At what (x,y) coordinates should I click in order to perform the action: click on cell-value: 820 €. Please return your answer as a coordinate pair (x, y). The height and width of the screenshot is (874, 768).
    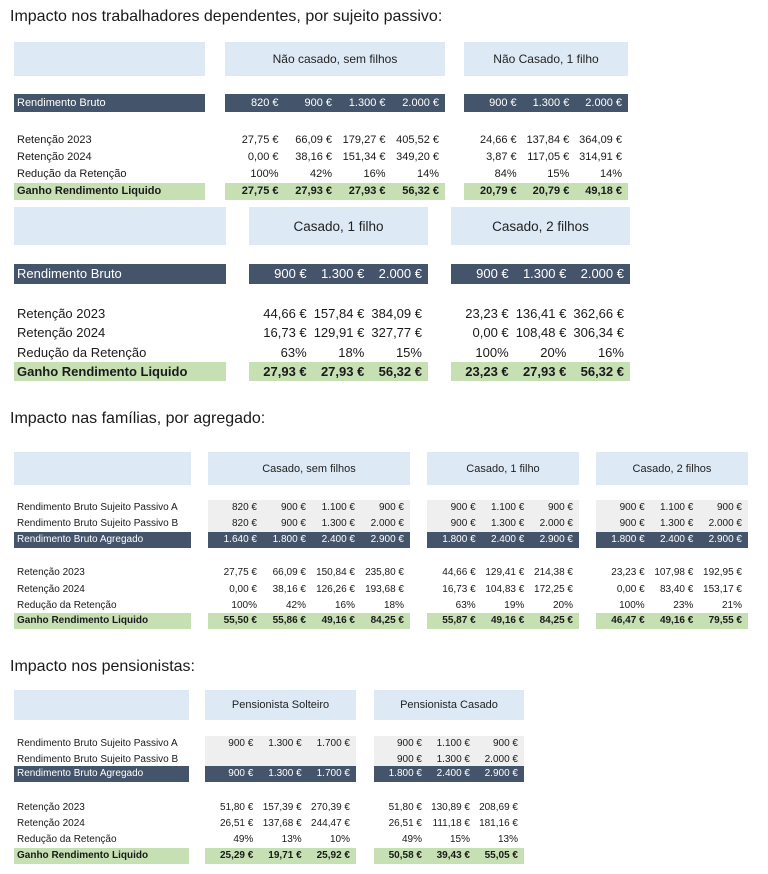
    Looking at the image, I should click on (244, 507).